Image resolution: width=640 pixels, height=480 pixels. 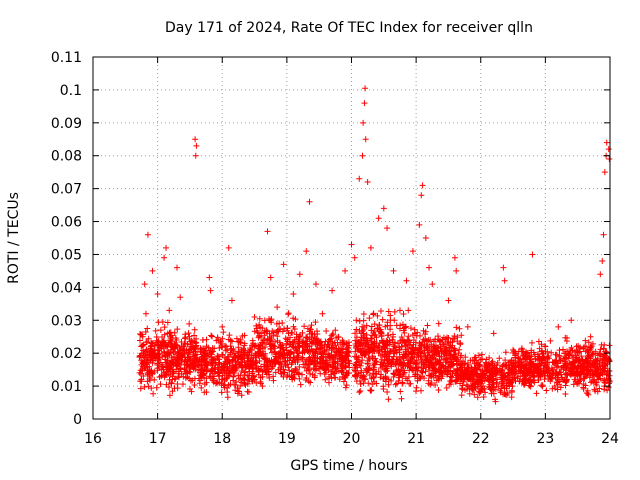 I want to click on y-tick-label: 0.05, so click(x=66, y=255).